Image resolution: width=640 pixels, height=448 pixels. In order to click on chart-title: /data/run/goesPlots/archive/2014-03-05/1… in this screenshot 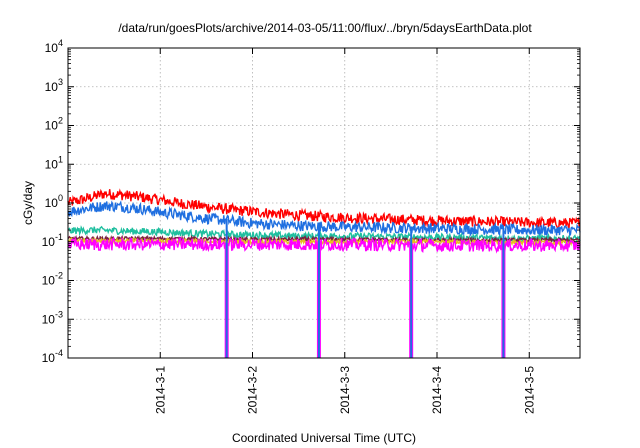, I will do `click(325, 28)`.